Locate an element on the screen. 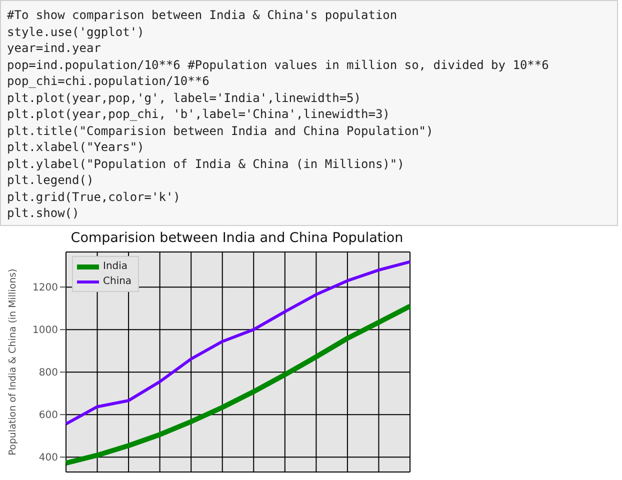 The width and height of the screenshot is (622, 480). y-tick-label: 600 is located at coordinates (48, 416).